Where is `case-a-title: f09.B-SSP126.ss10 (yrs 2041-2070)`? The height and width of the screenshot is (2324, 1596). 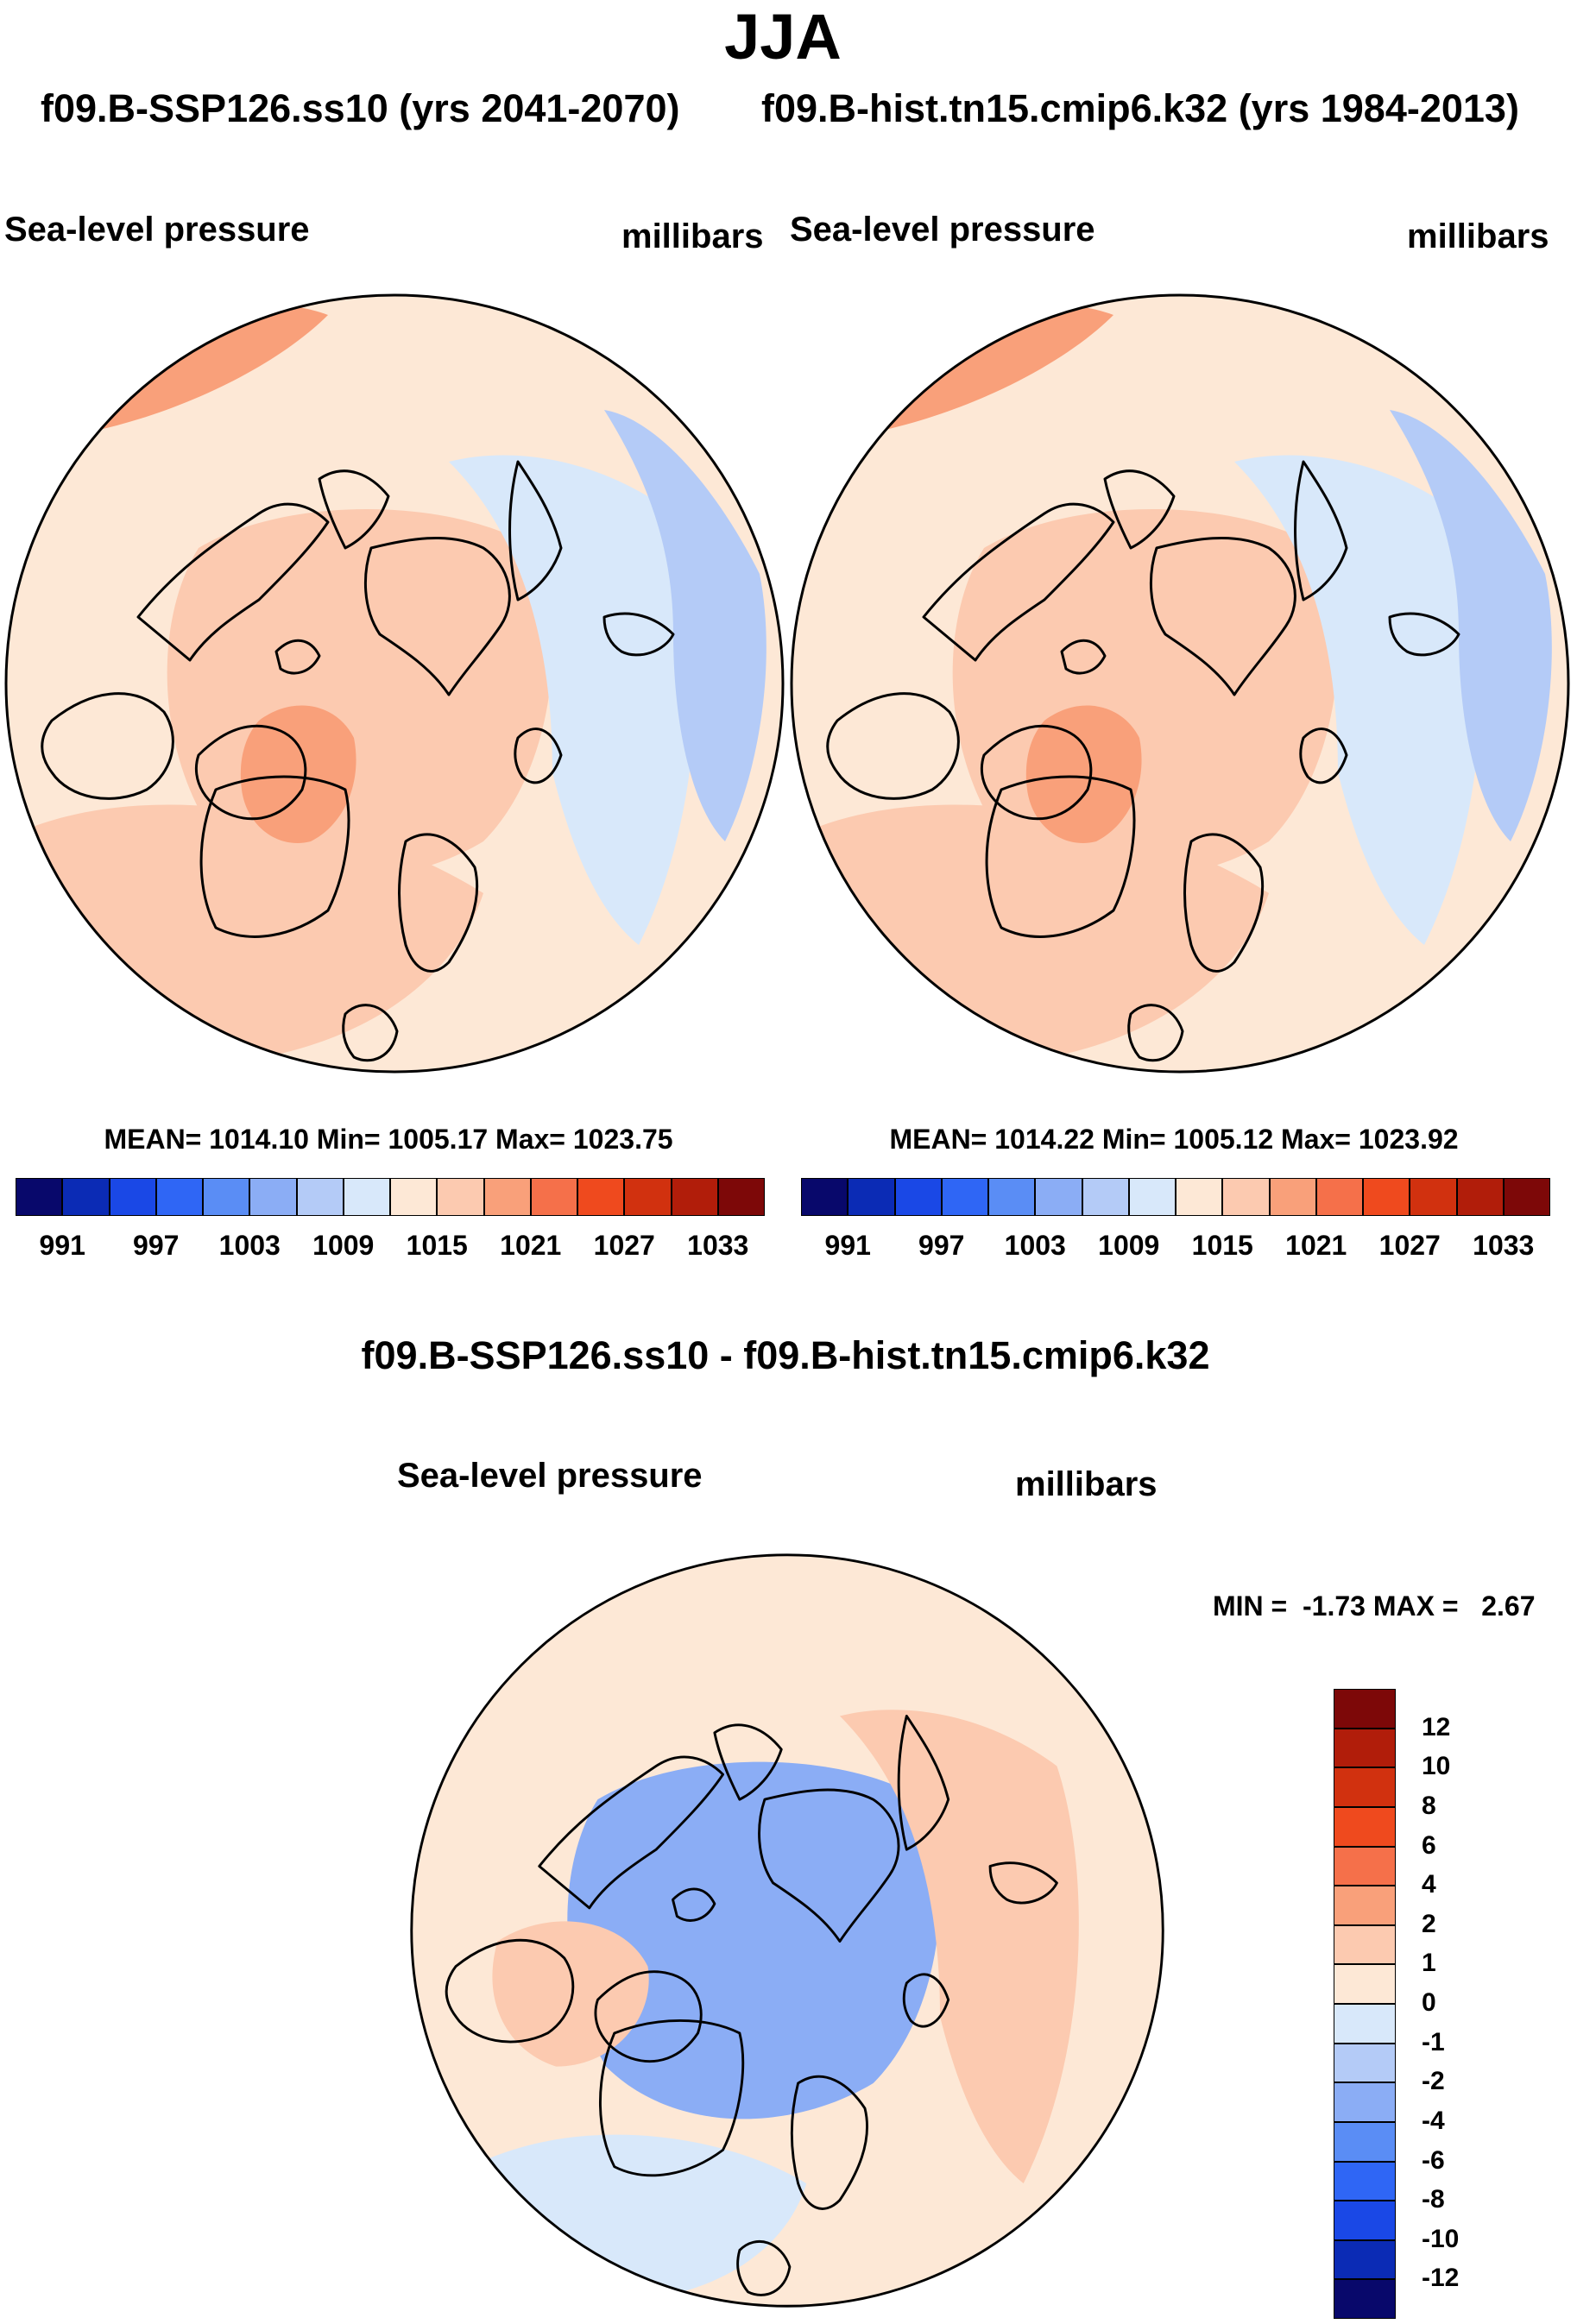 case-a-title: f09.B-SSP126.ss10 (yrs 2041-2070) is located at coordinates (360, 108).